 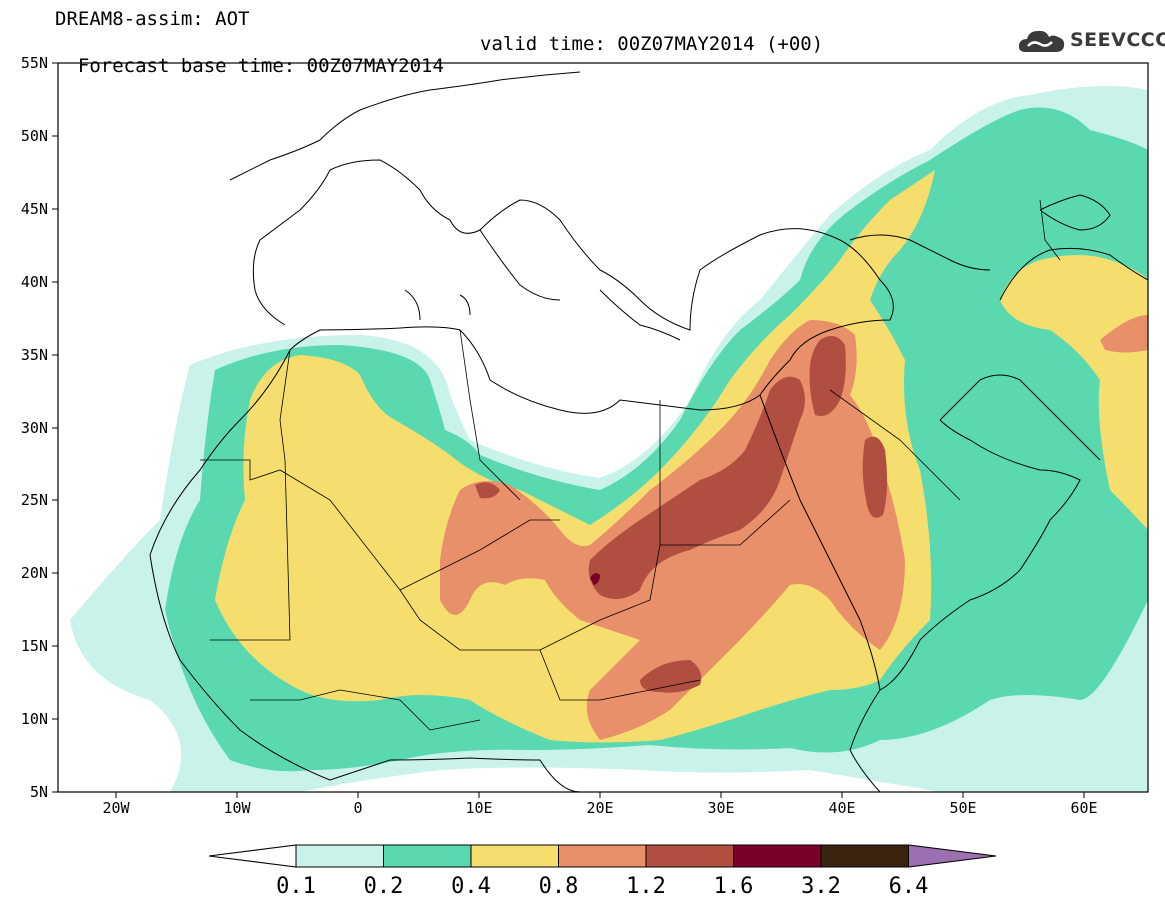 What do you see at coordinates (646, 886) in the screenshot?
I see `colorbar-label: 1.2` at bounding box center [646, 886].